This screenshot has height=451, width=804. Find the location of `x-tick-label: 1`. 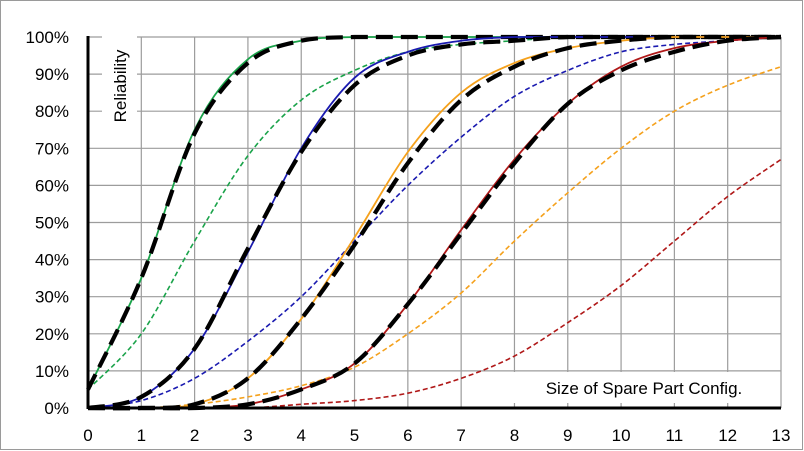

x-tick-label: 1 is located at coordinates (141, 435).